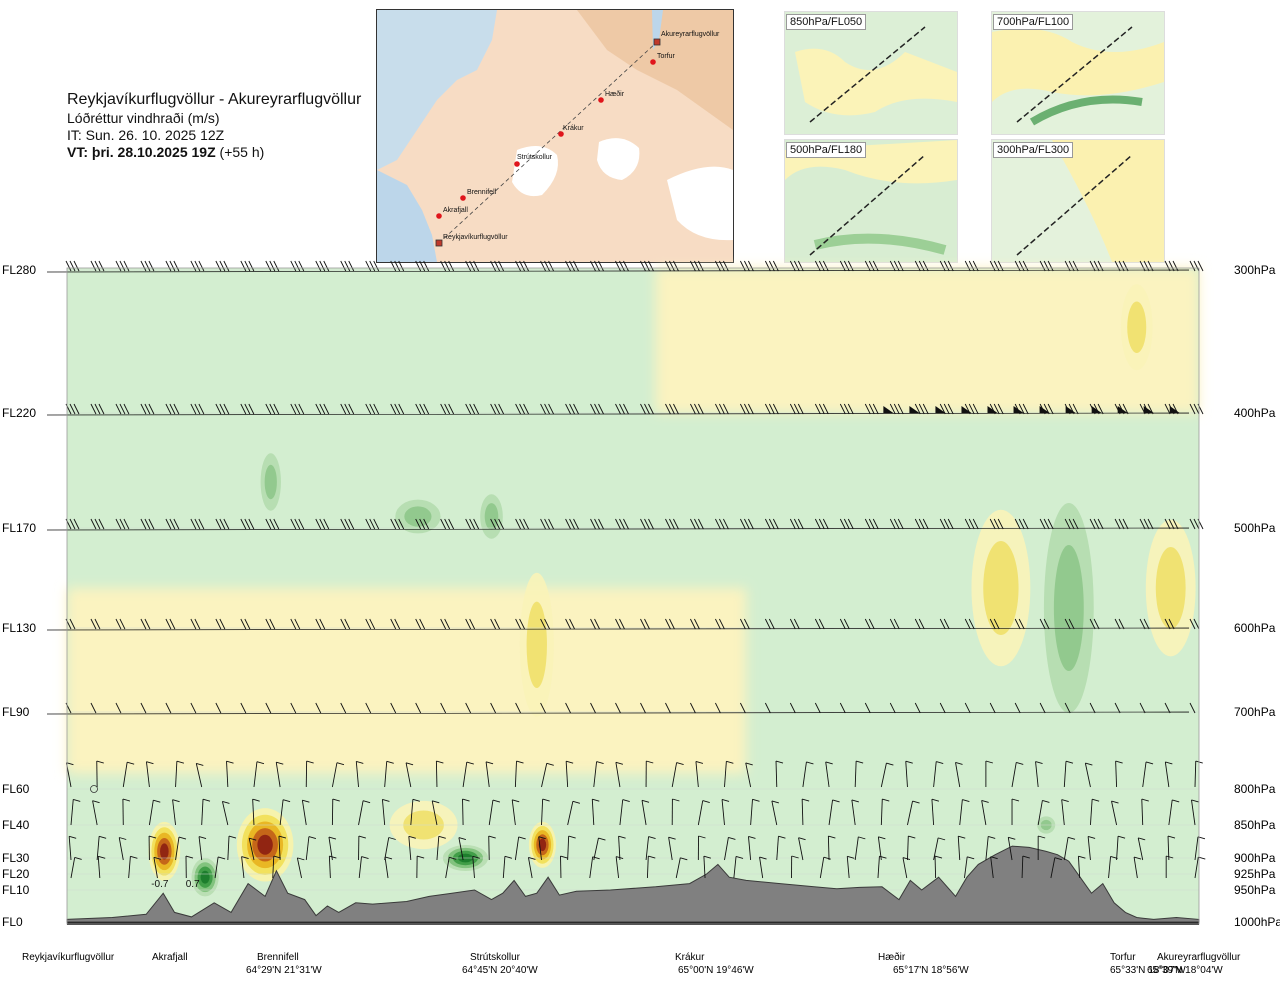 This screenshot has height=981, width=1280. I want to click on location-coord-4: 65°00'N 19°46'W, so click(716, 970).